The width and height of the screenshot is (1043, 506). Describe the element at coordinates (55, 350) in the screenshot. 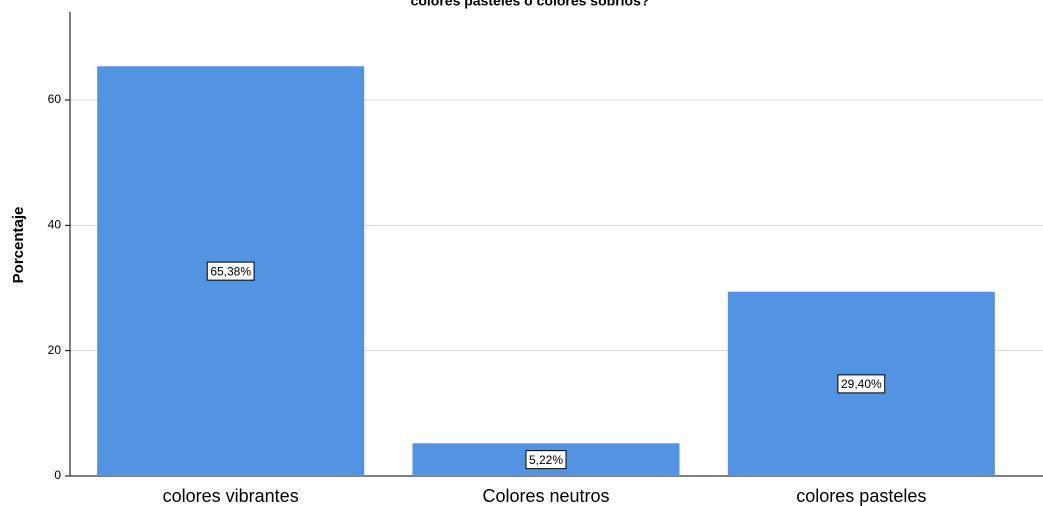

I see `y-tick-label: 20` at that location.